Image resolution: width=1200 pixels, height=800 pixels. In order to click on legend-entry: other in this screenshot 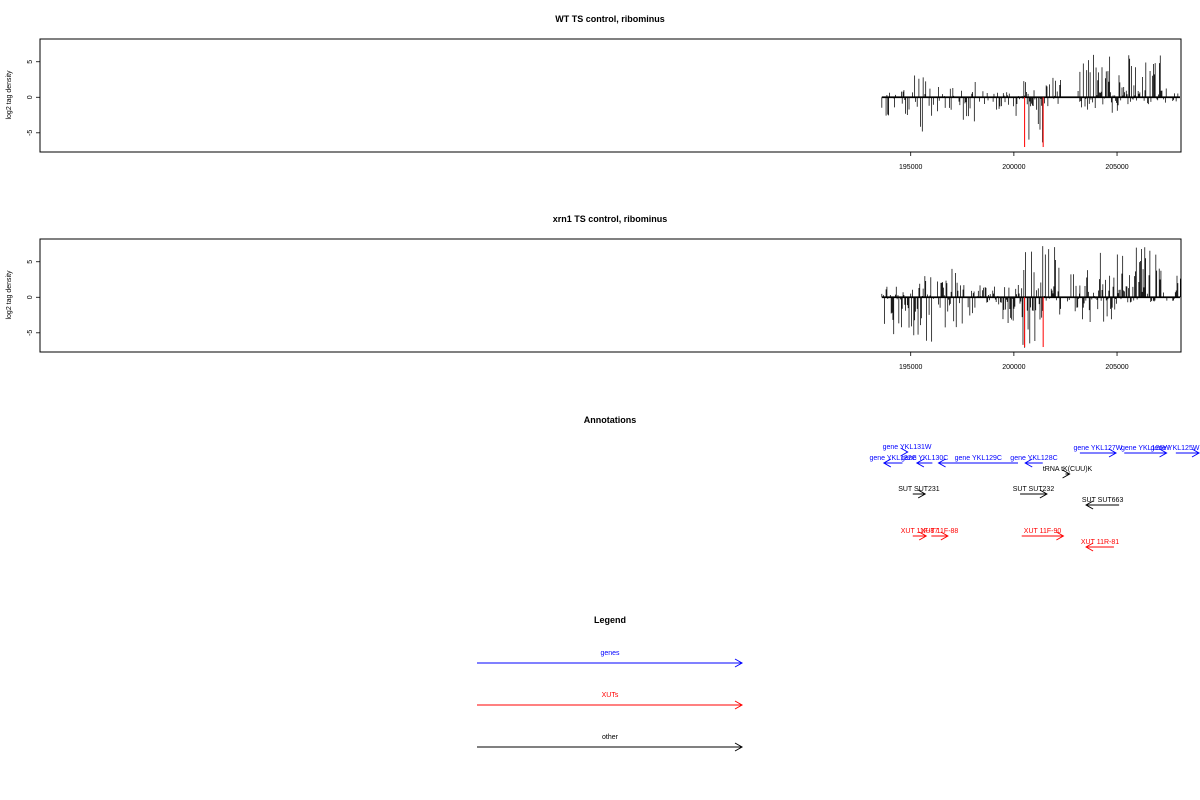, I will do `click(610, 743)`.